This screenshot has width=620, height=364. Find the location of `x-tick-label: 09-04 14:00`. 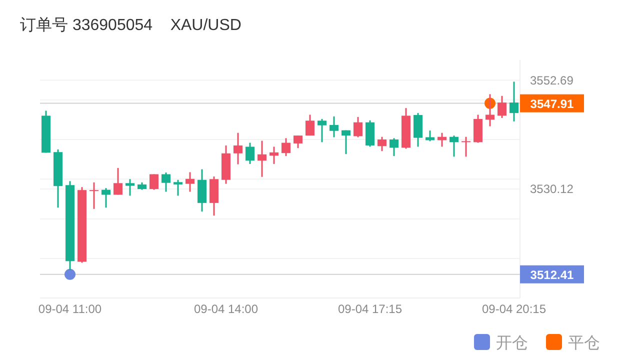

x-tick-label: 09-04 14:00 is located at coordinates (226, 309).